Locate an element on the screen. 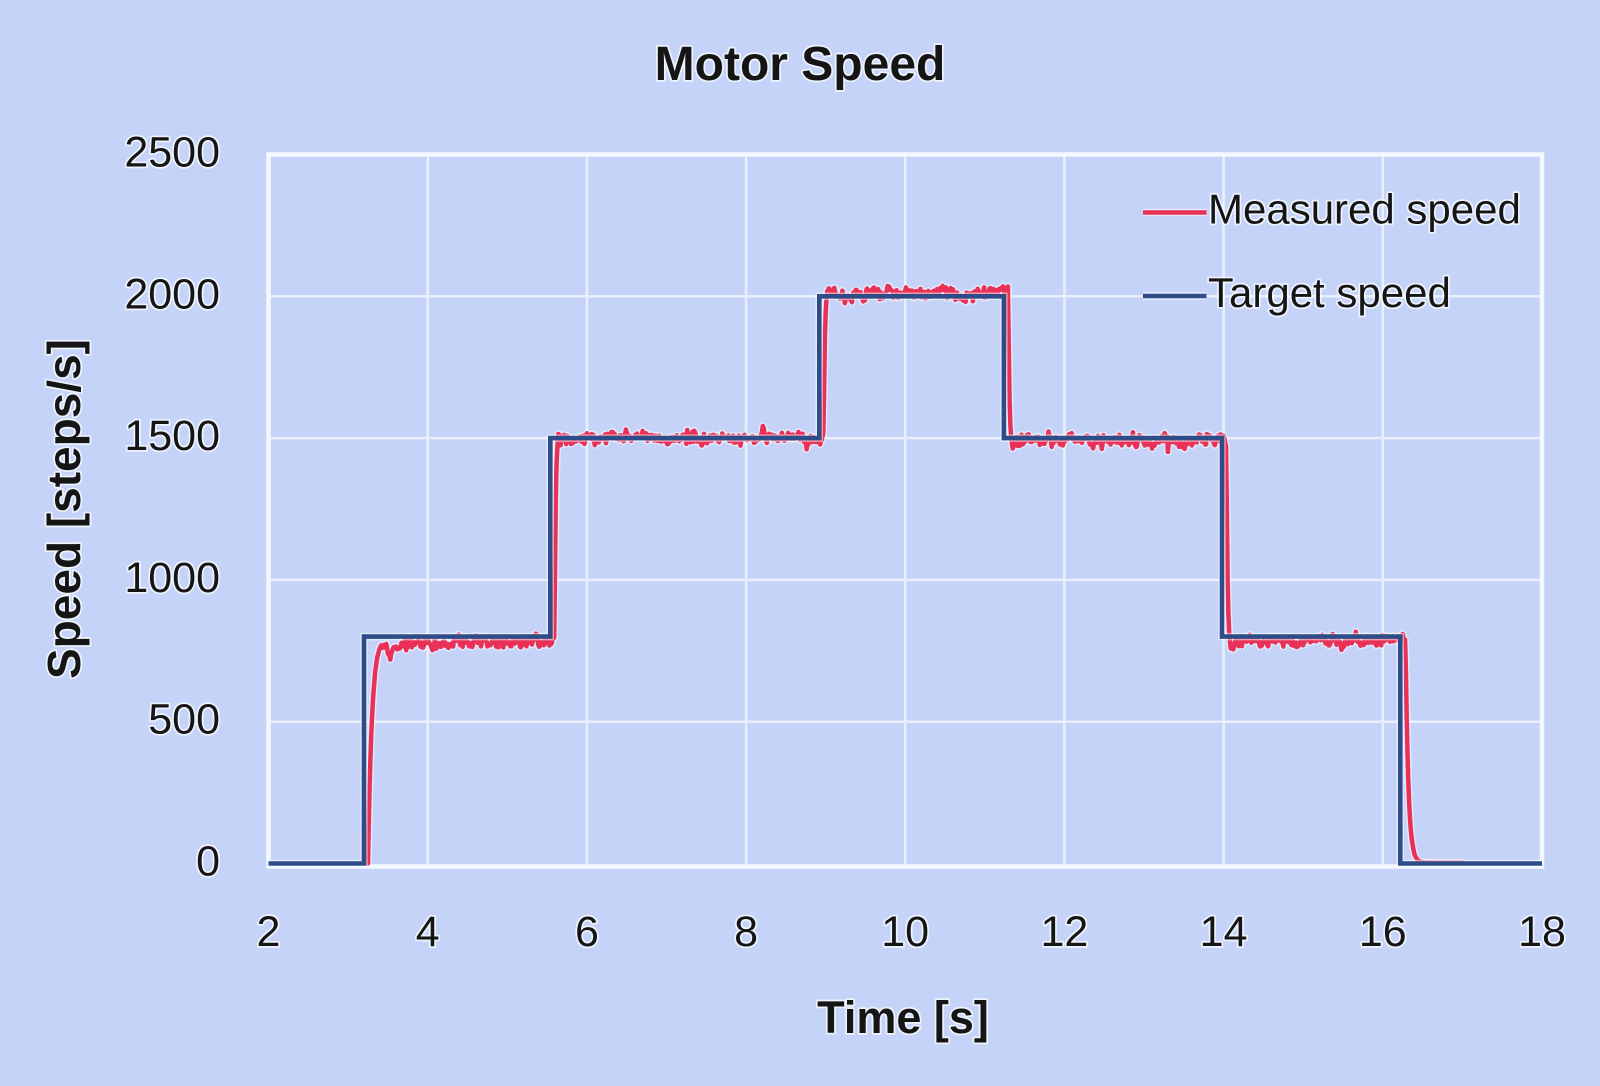 The height and width of the screenshot is (1086, 1600). svg-text: 12 is located at coordinates (1064, 932).